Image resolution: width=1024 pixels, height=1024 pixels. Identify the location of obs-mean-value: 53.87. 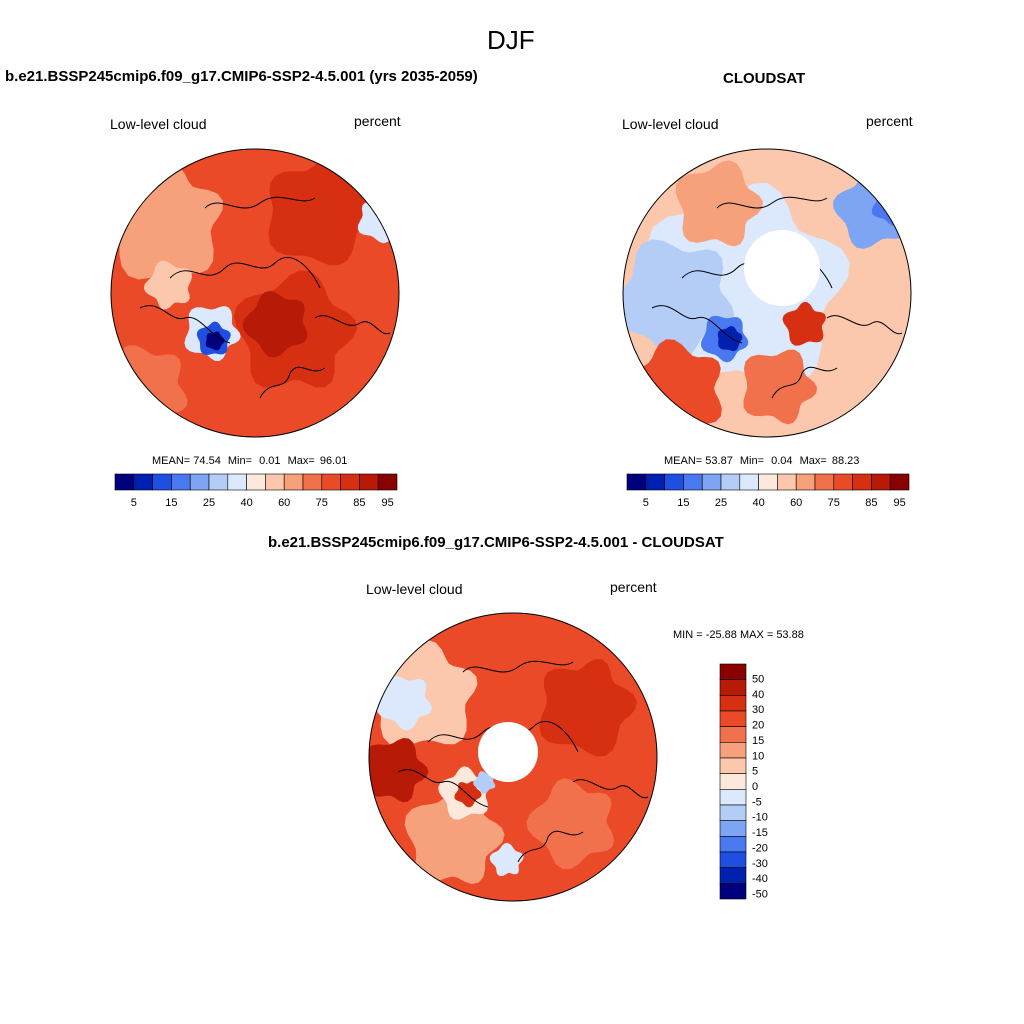
(719, 461).